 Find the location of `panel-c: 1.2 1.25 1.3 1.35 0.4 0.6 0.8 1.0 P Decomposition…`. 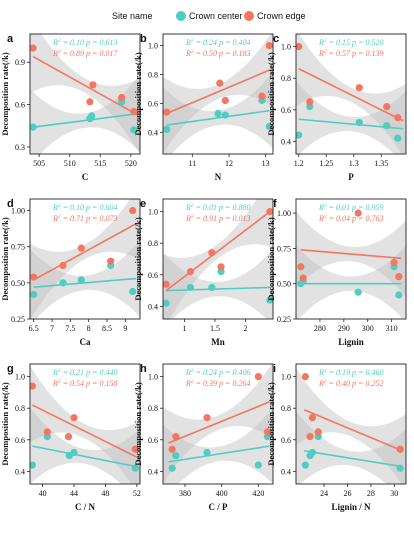

panel-c: 1.2 1.25 1.3 1.35 0.4 0.6 0.8 1.0 P Decomposition… is located at coordinates (336, 107).